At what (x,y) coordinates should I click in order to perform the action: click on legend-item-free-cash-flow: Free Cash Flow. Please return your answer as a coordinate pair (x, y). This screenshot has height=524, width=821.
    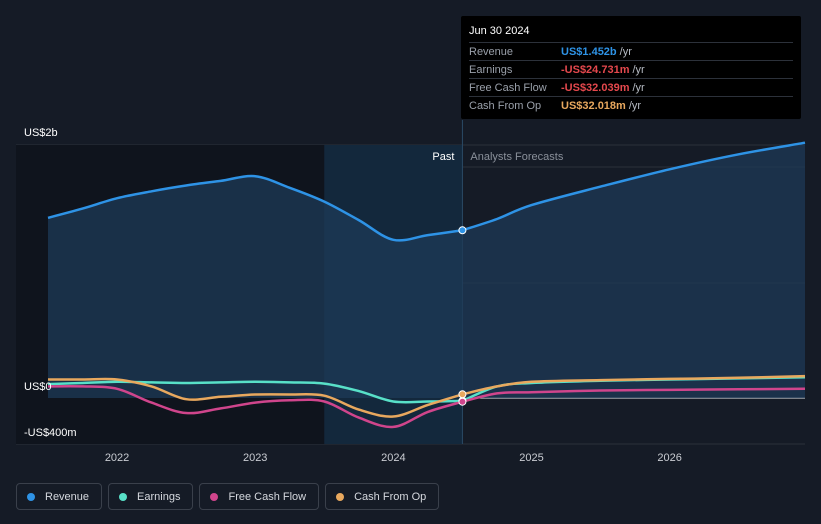
    Looking at the image, I should click on (259, 496).